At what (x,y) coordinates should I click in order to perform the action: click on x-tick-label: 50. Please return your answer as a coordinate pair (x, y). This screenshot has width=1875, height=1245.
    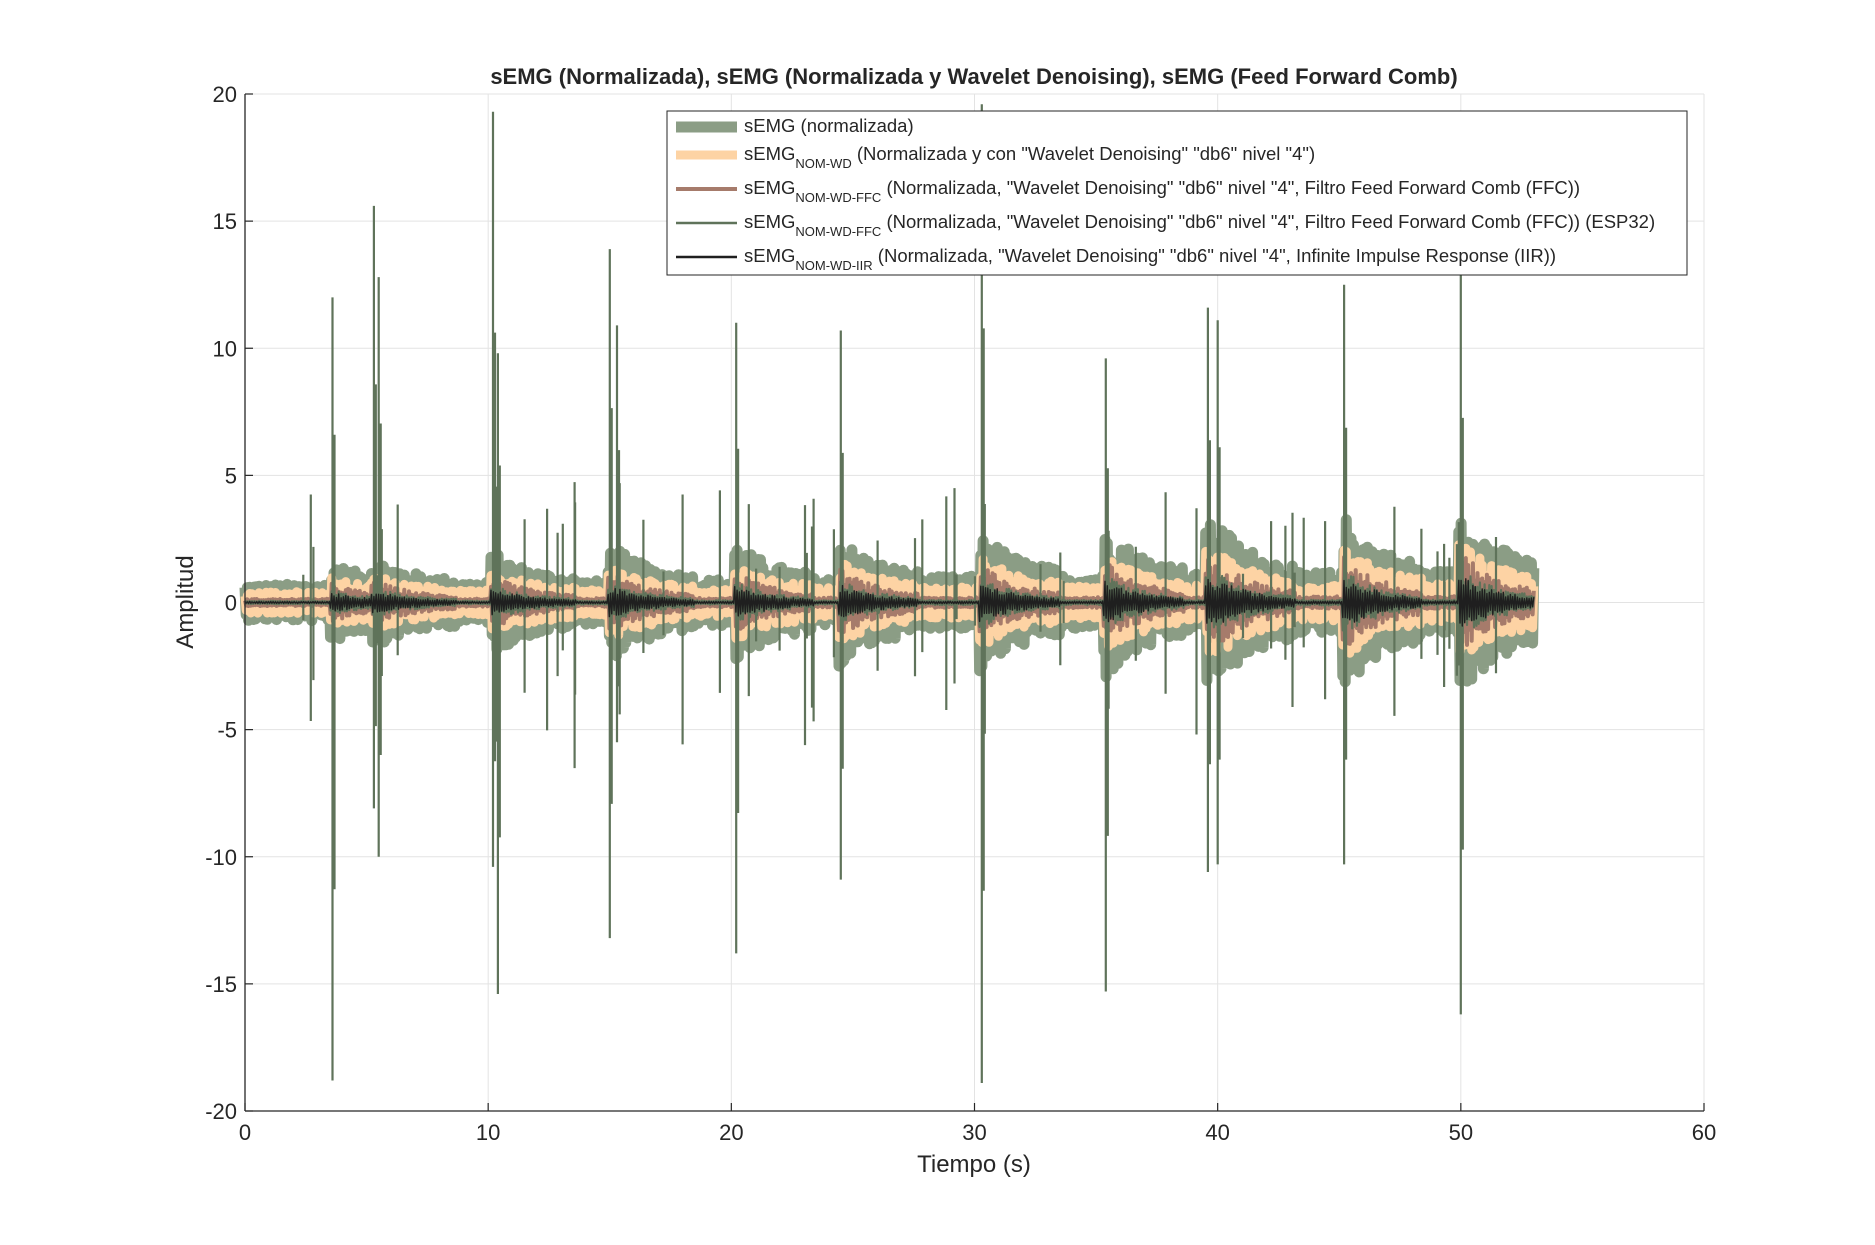
    Looking at the image, I should click on (1461, 1132).